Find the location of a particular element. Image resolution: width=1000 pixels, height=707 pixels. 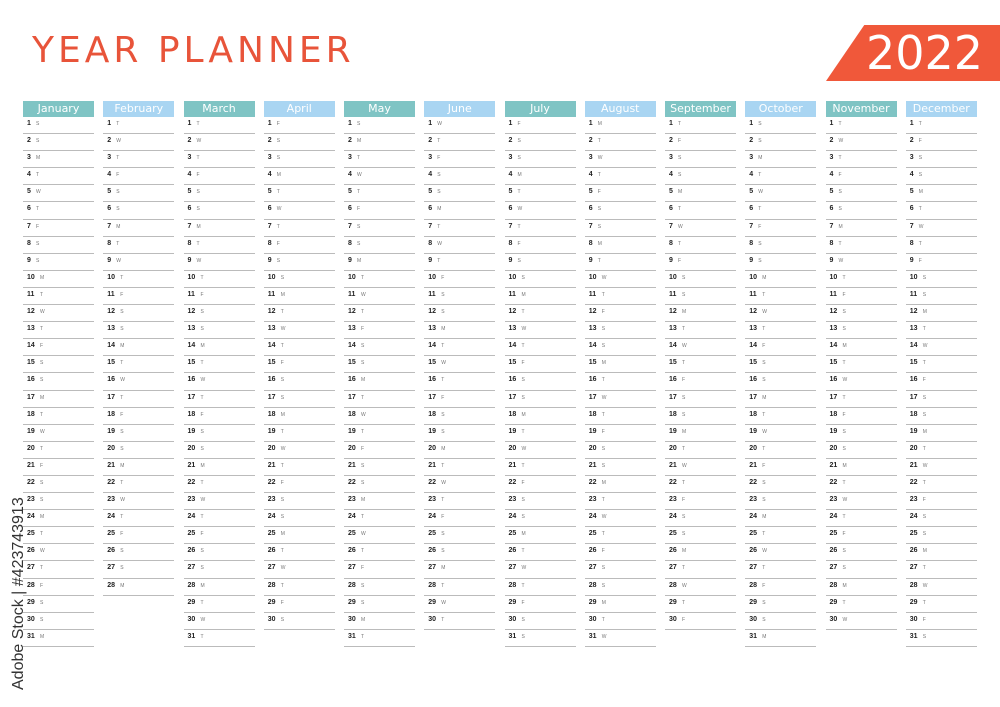

day-row: 20 S is located at coordinates (139, 450).